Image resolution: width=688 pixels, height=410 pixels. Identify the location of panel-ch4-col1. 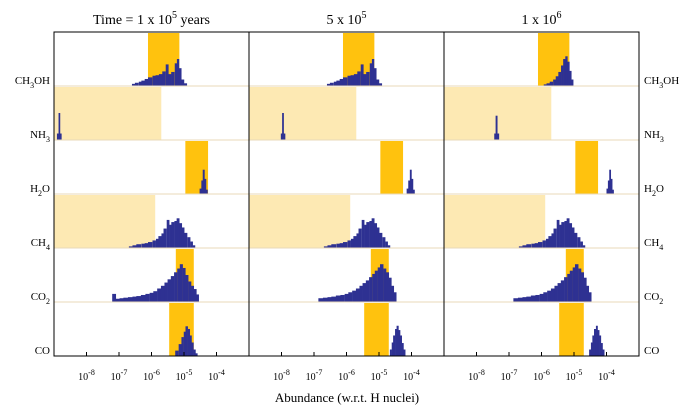
(151, 222).